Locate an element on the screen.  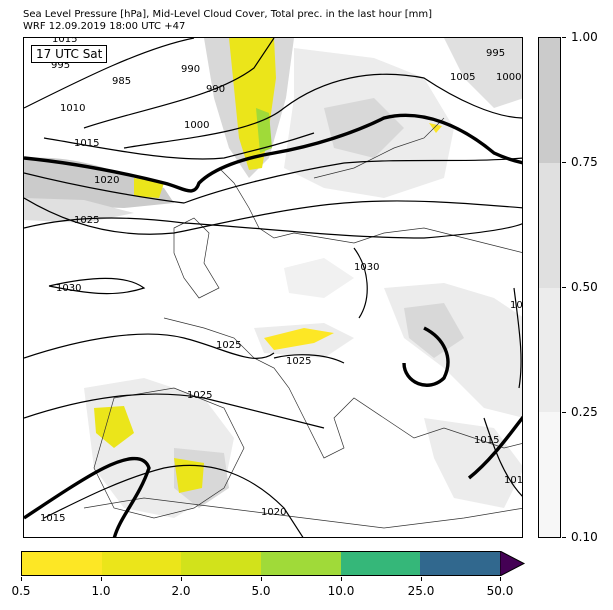
precip-tick-label: 0.5 is located at coordinates (21, 591).